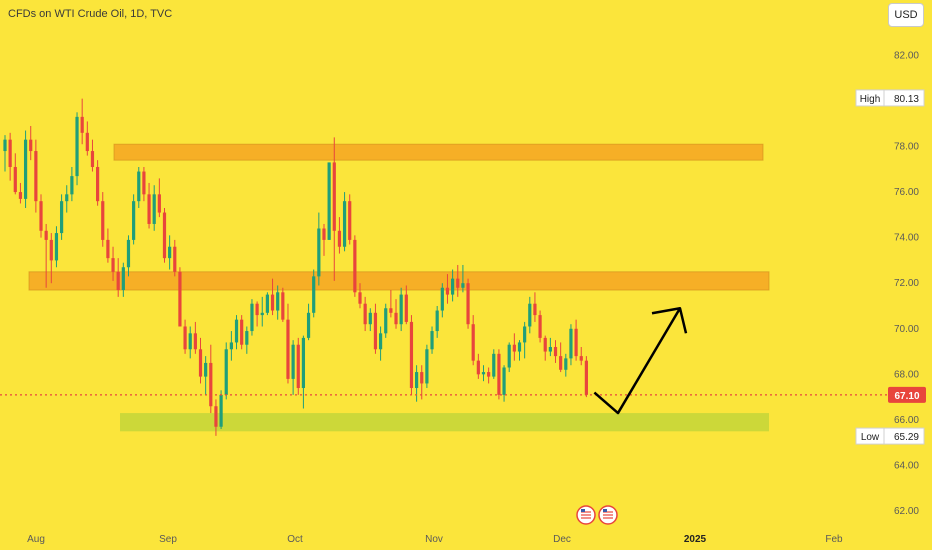 This screenshot has height=550, width=932. I want to click on x-tick-label: Sep, so click(168, 539).